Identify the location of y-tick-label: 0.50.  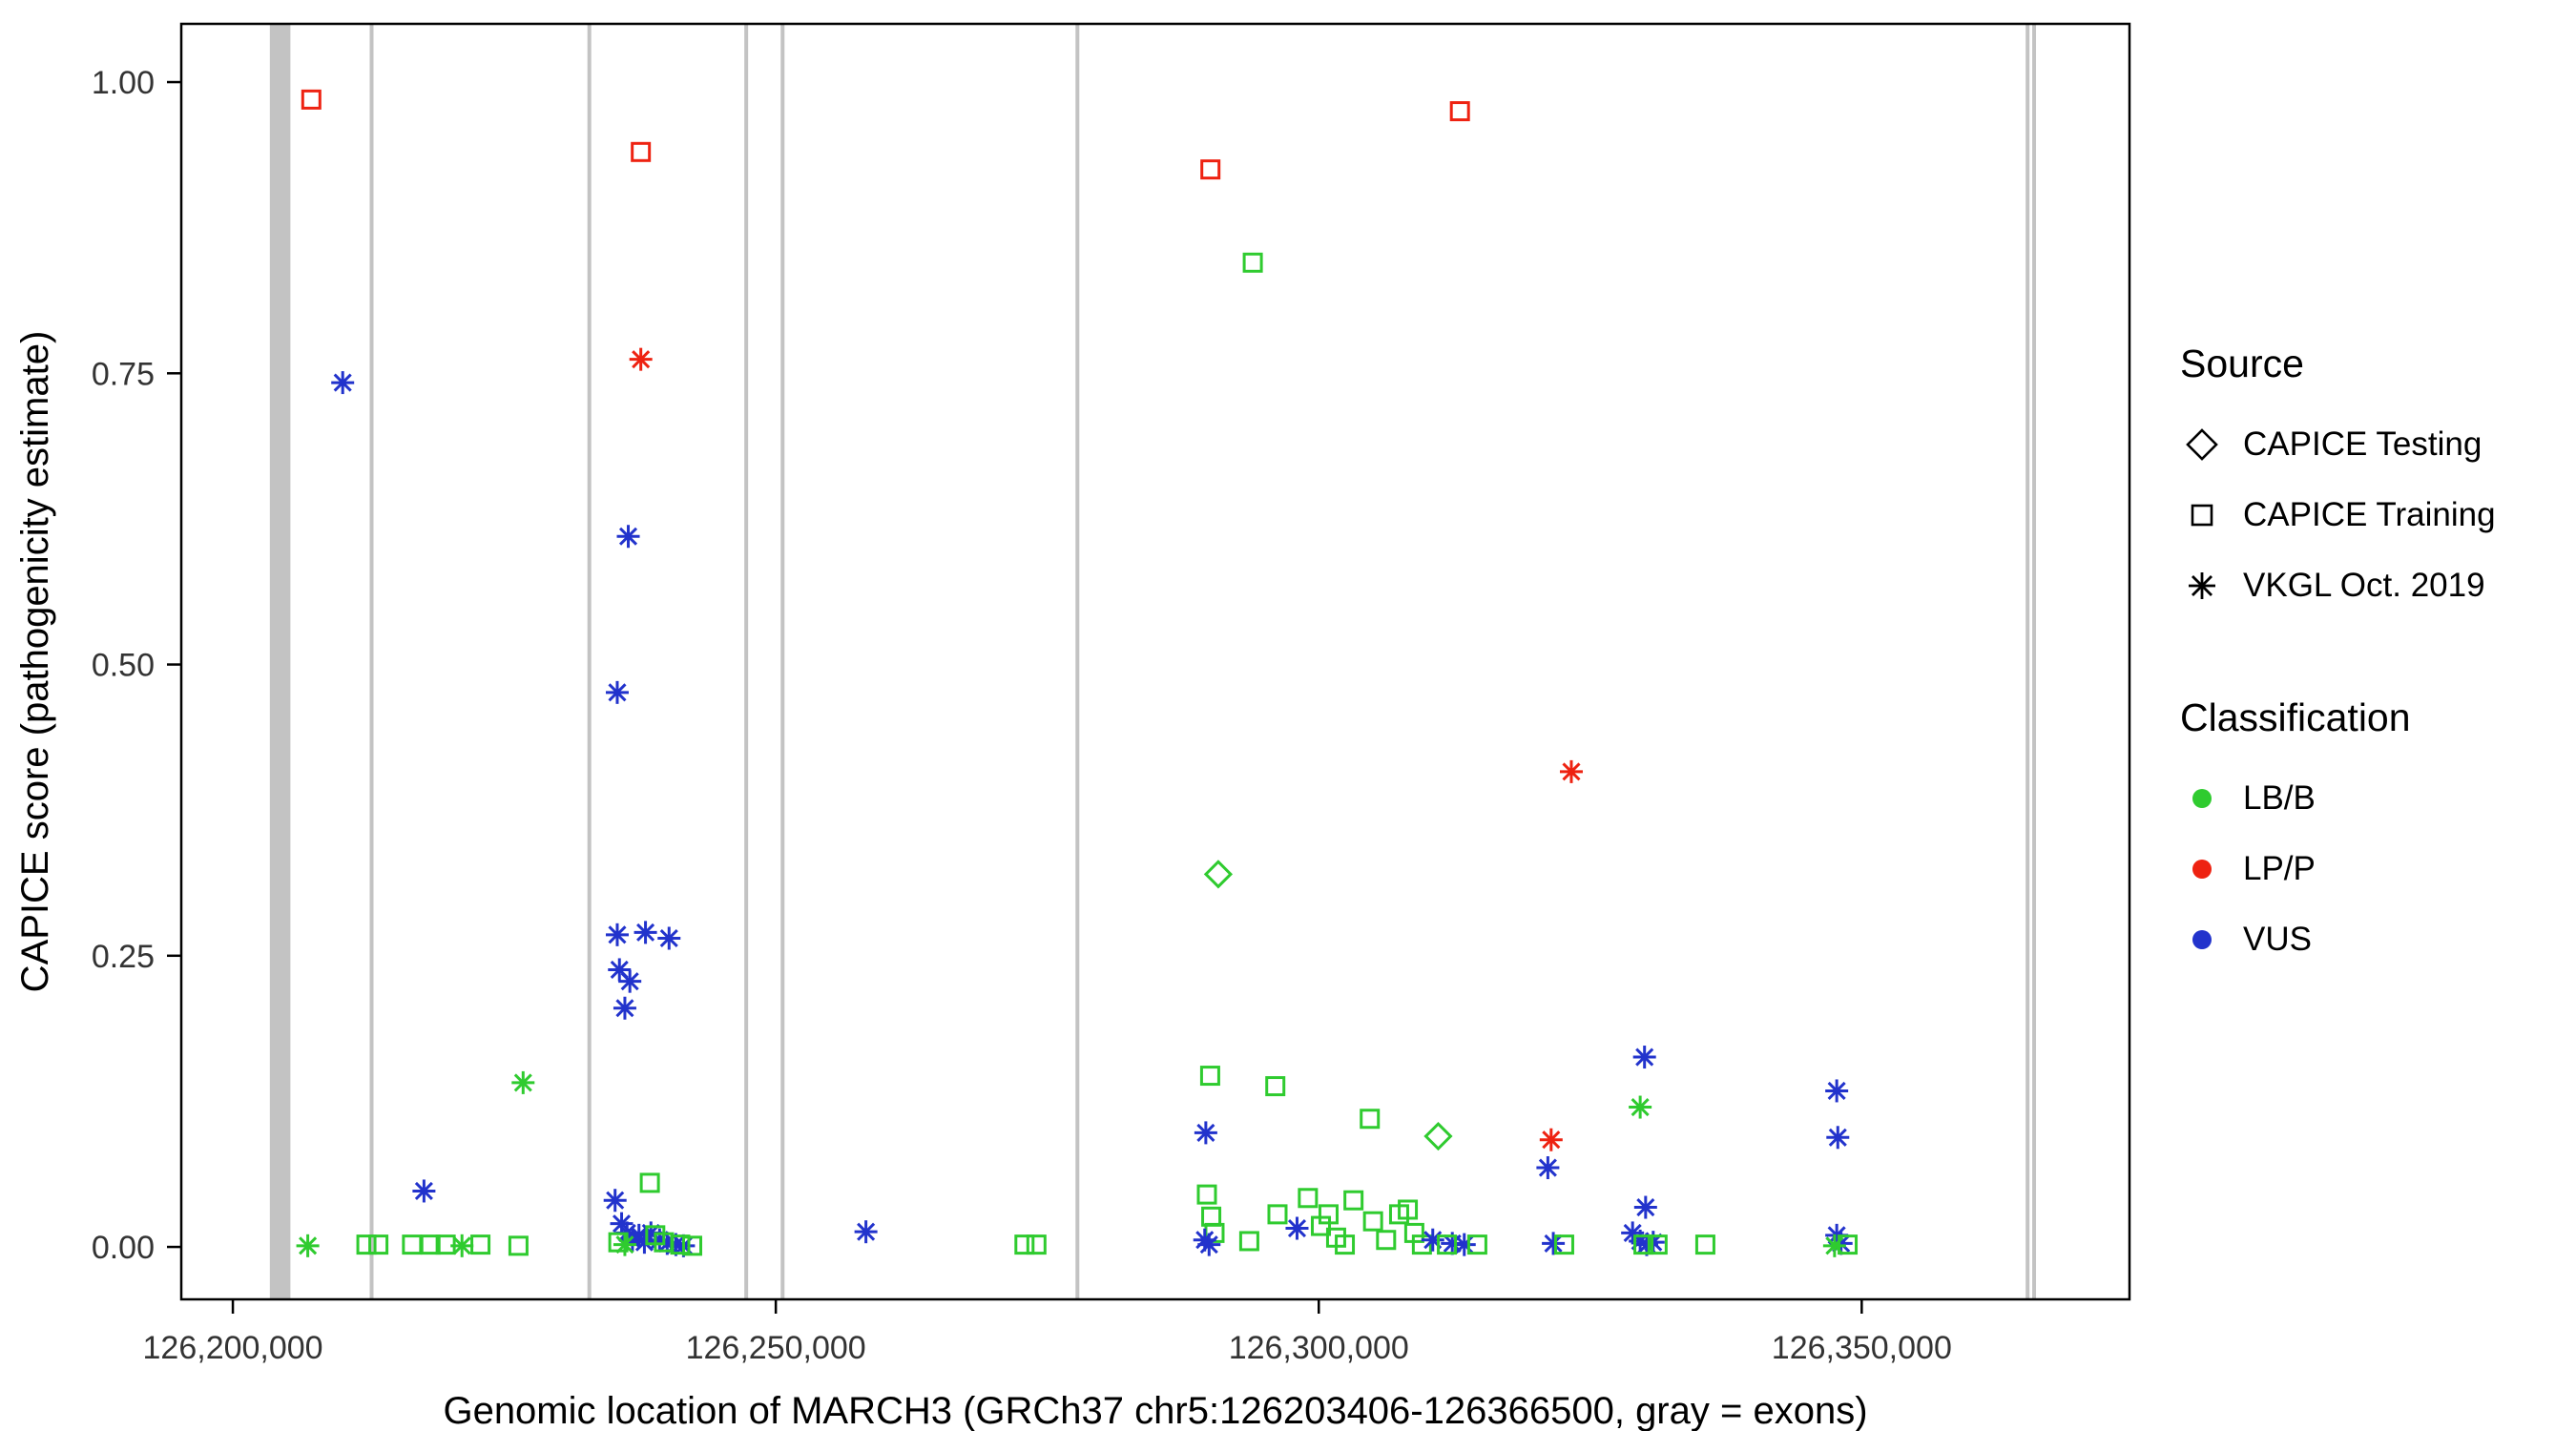
(123, 666).